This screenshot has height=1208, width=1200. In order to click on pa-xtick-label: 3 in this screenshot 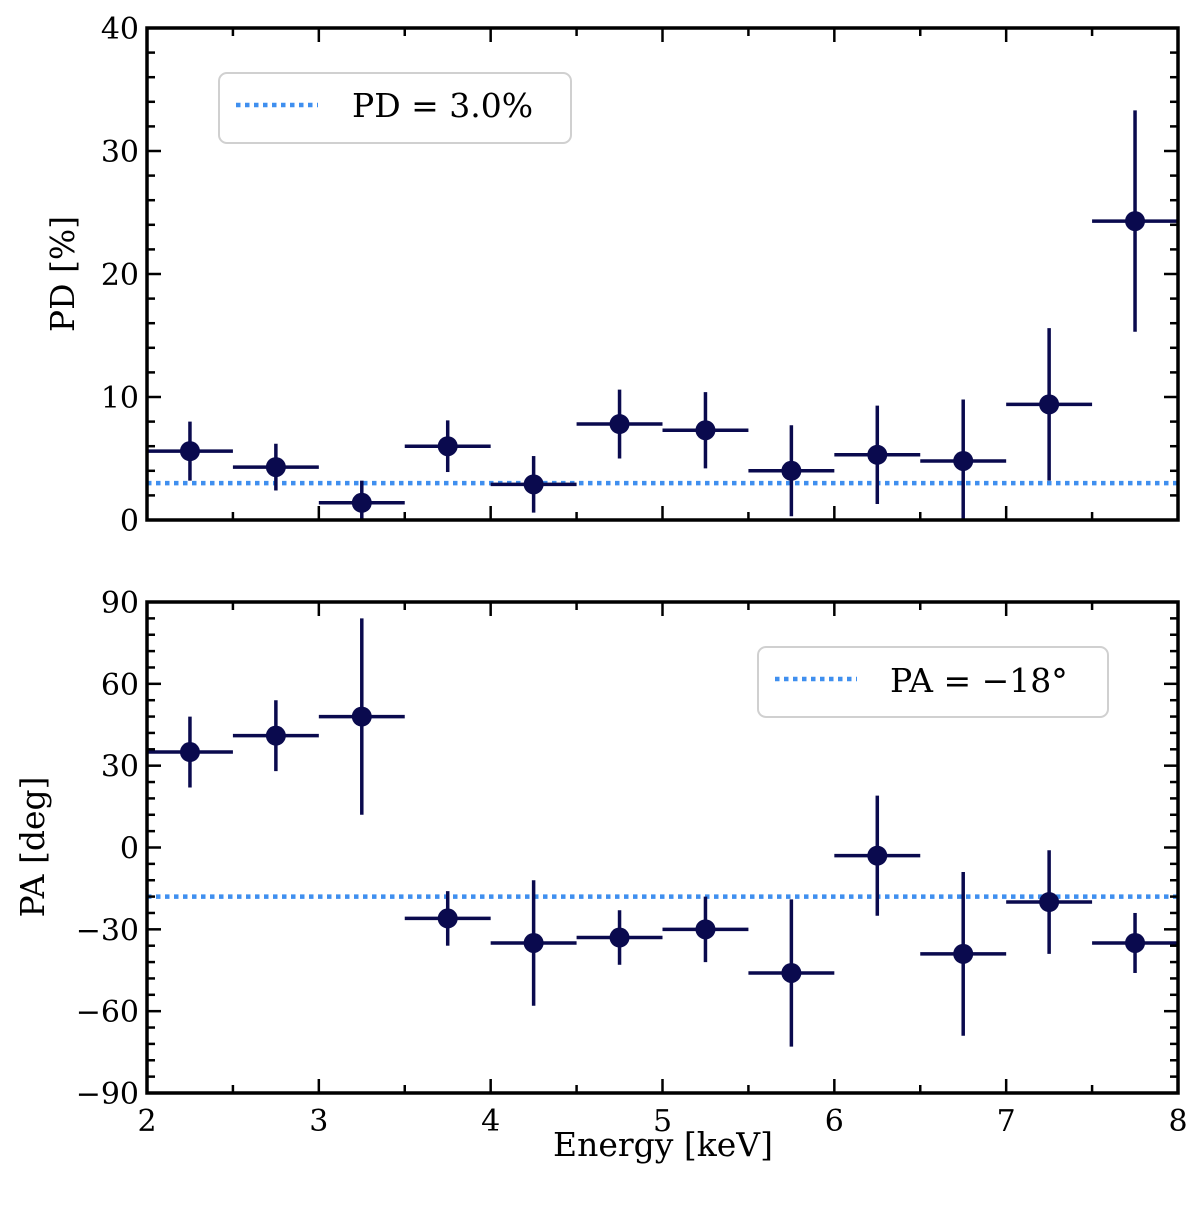, I will do `click(318, 1121)`.